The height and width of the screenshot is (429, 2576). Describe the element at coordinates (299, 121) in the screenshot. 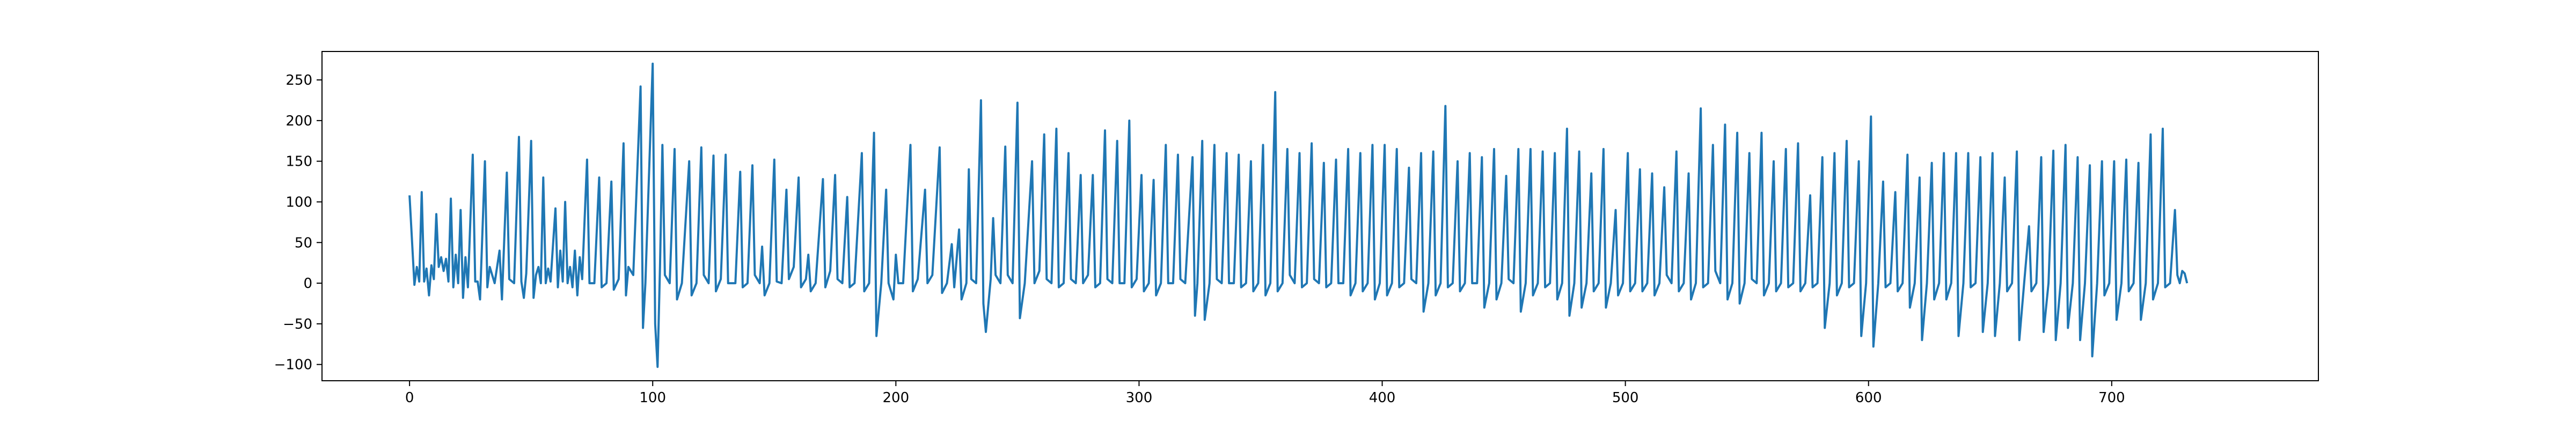

I see `y-tick-label: 200` at that location.